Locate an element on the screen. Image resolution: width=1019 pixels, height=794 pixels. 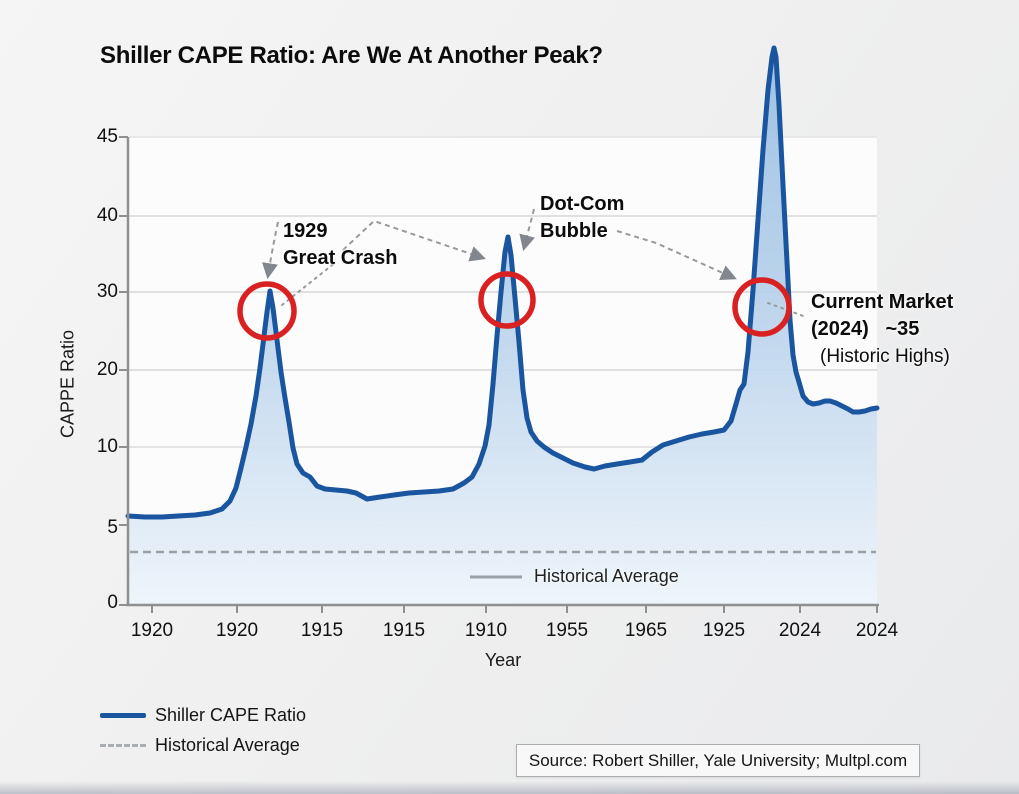
y-tick-marks is located at coordinates (123, 371).